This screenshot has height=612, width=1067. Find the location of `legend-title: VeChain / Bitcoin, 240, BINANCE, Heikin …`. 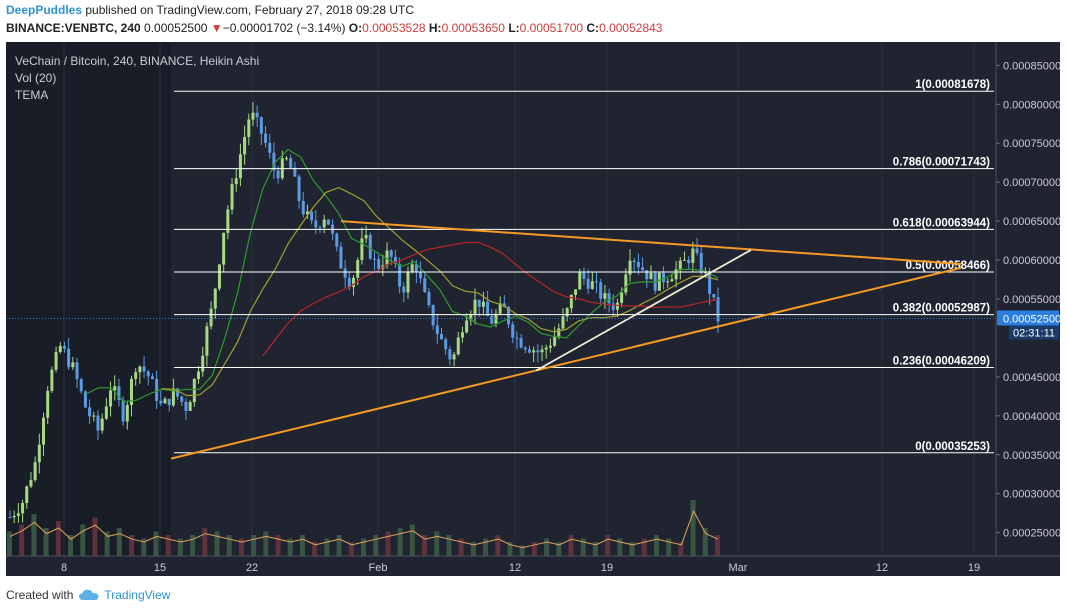

legend-title: VeChain / Bitcoin, 240, BINANCE, Heikin … is located at coordinates (137, 61).